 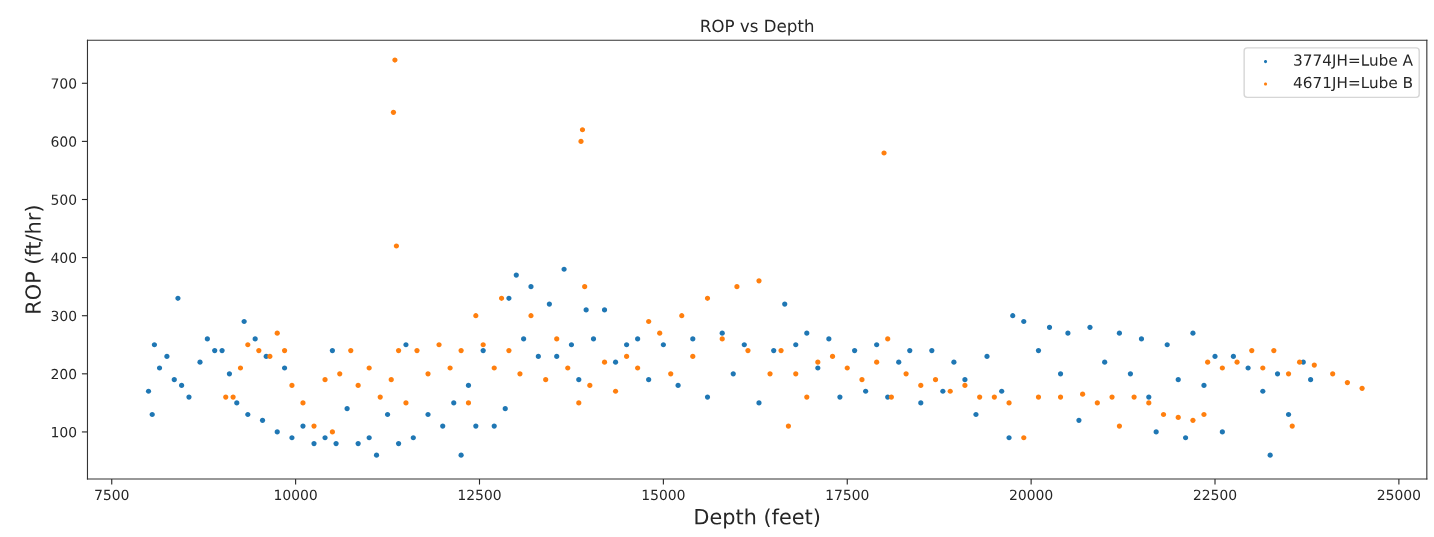 What do you see at coordinates (1353, 61) in the screenshot?
I see `legend-label: 3774JH=Lube A` at bounding box center [1353, 61].